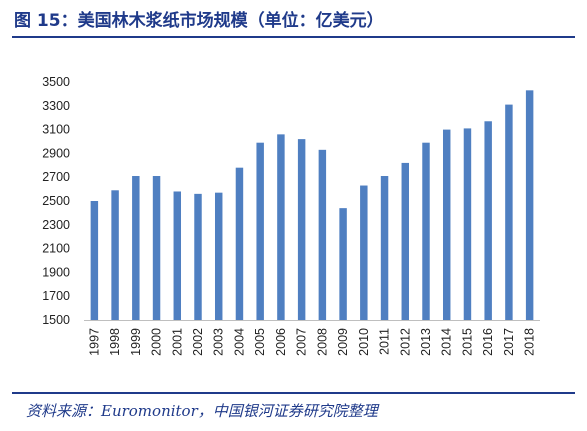 Image resolution: width=587 pixels, height=431 pixels. Describe the element at coordinates (467, 224) in the screenshot. I see `bar-2015` at that location.